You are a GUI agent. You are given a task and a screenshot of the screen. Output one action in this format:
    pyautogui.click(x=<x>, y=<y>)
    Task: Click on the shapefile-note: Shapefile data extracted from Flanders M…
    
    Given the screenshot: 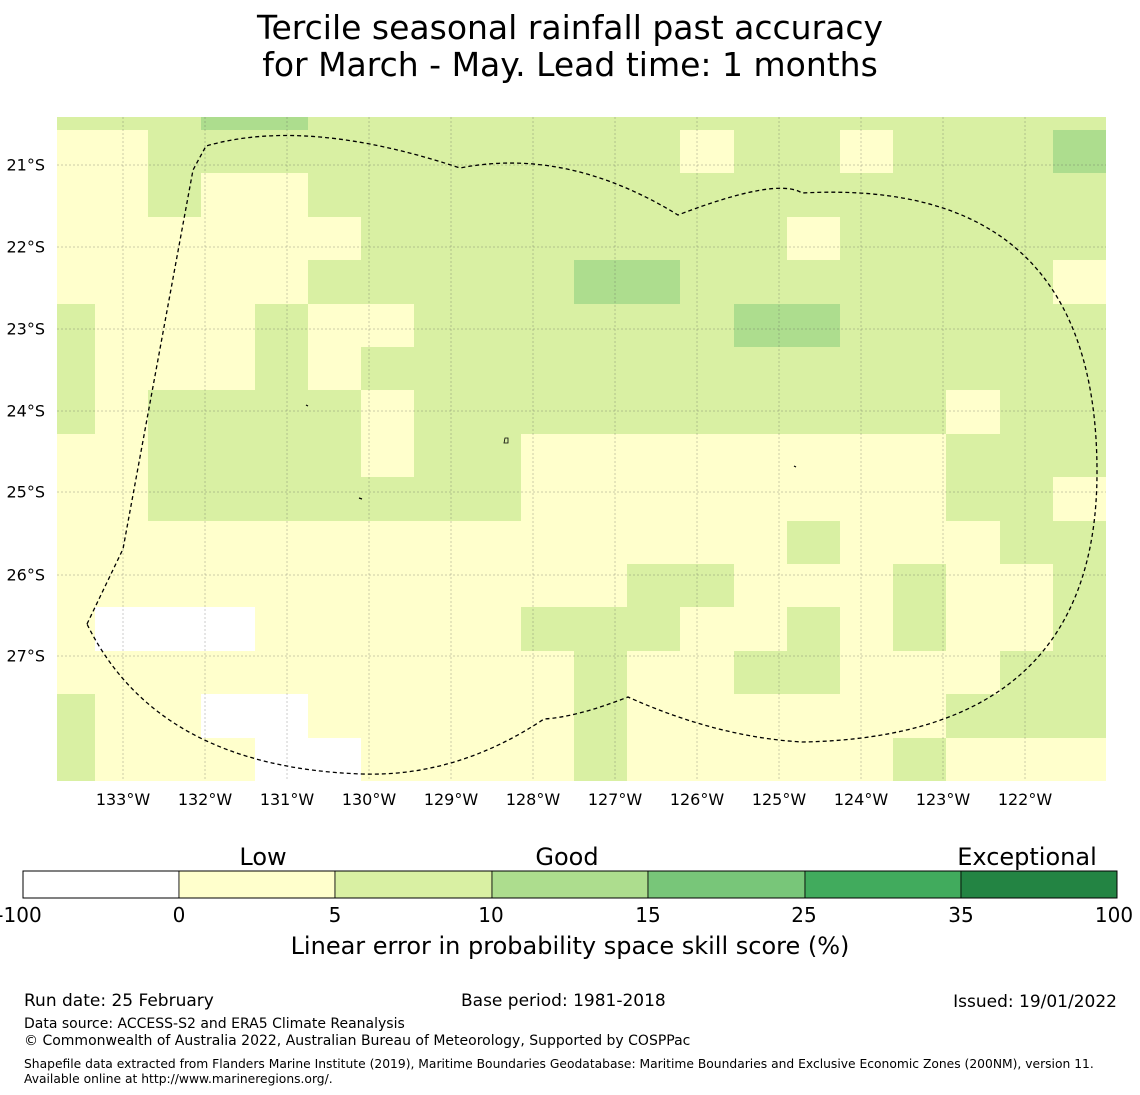 What is the action you would take?
    pyautogui.click(x=559, y=1071)
    